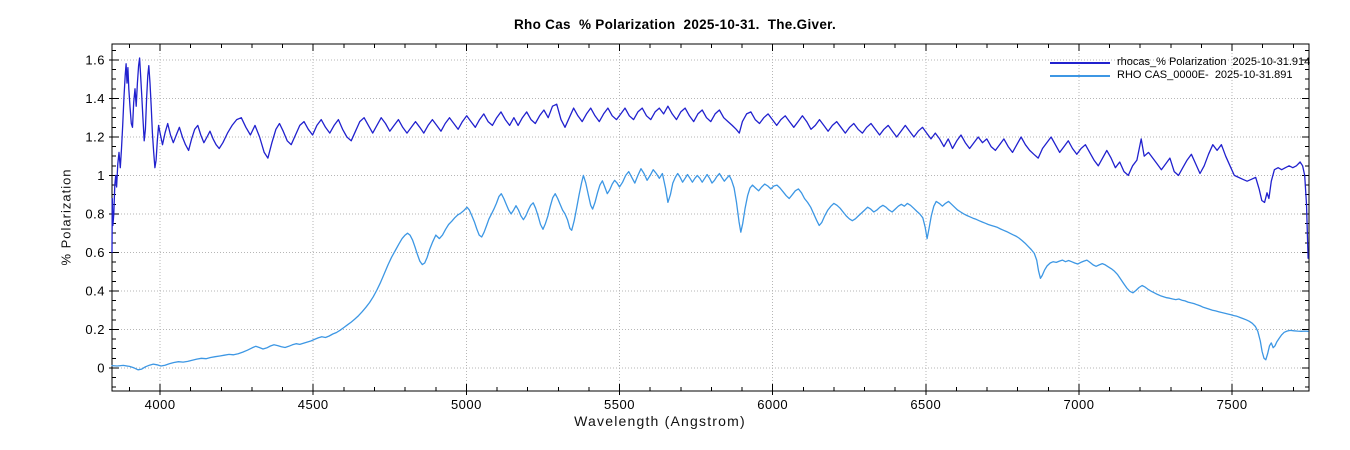 This screenshot has height=450, width=1350. Describe the element at coordinates (95, 98) in the screenshot. I see `svg-text: 1.4` at that location.